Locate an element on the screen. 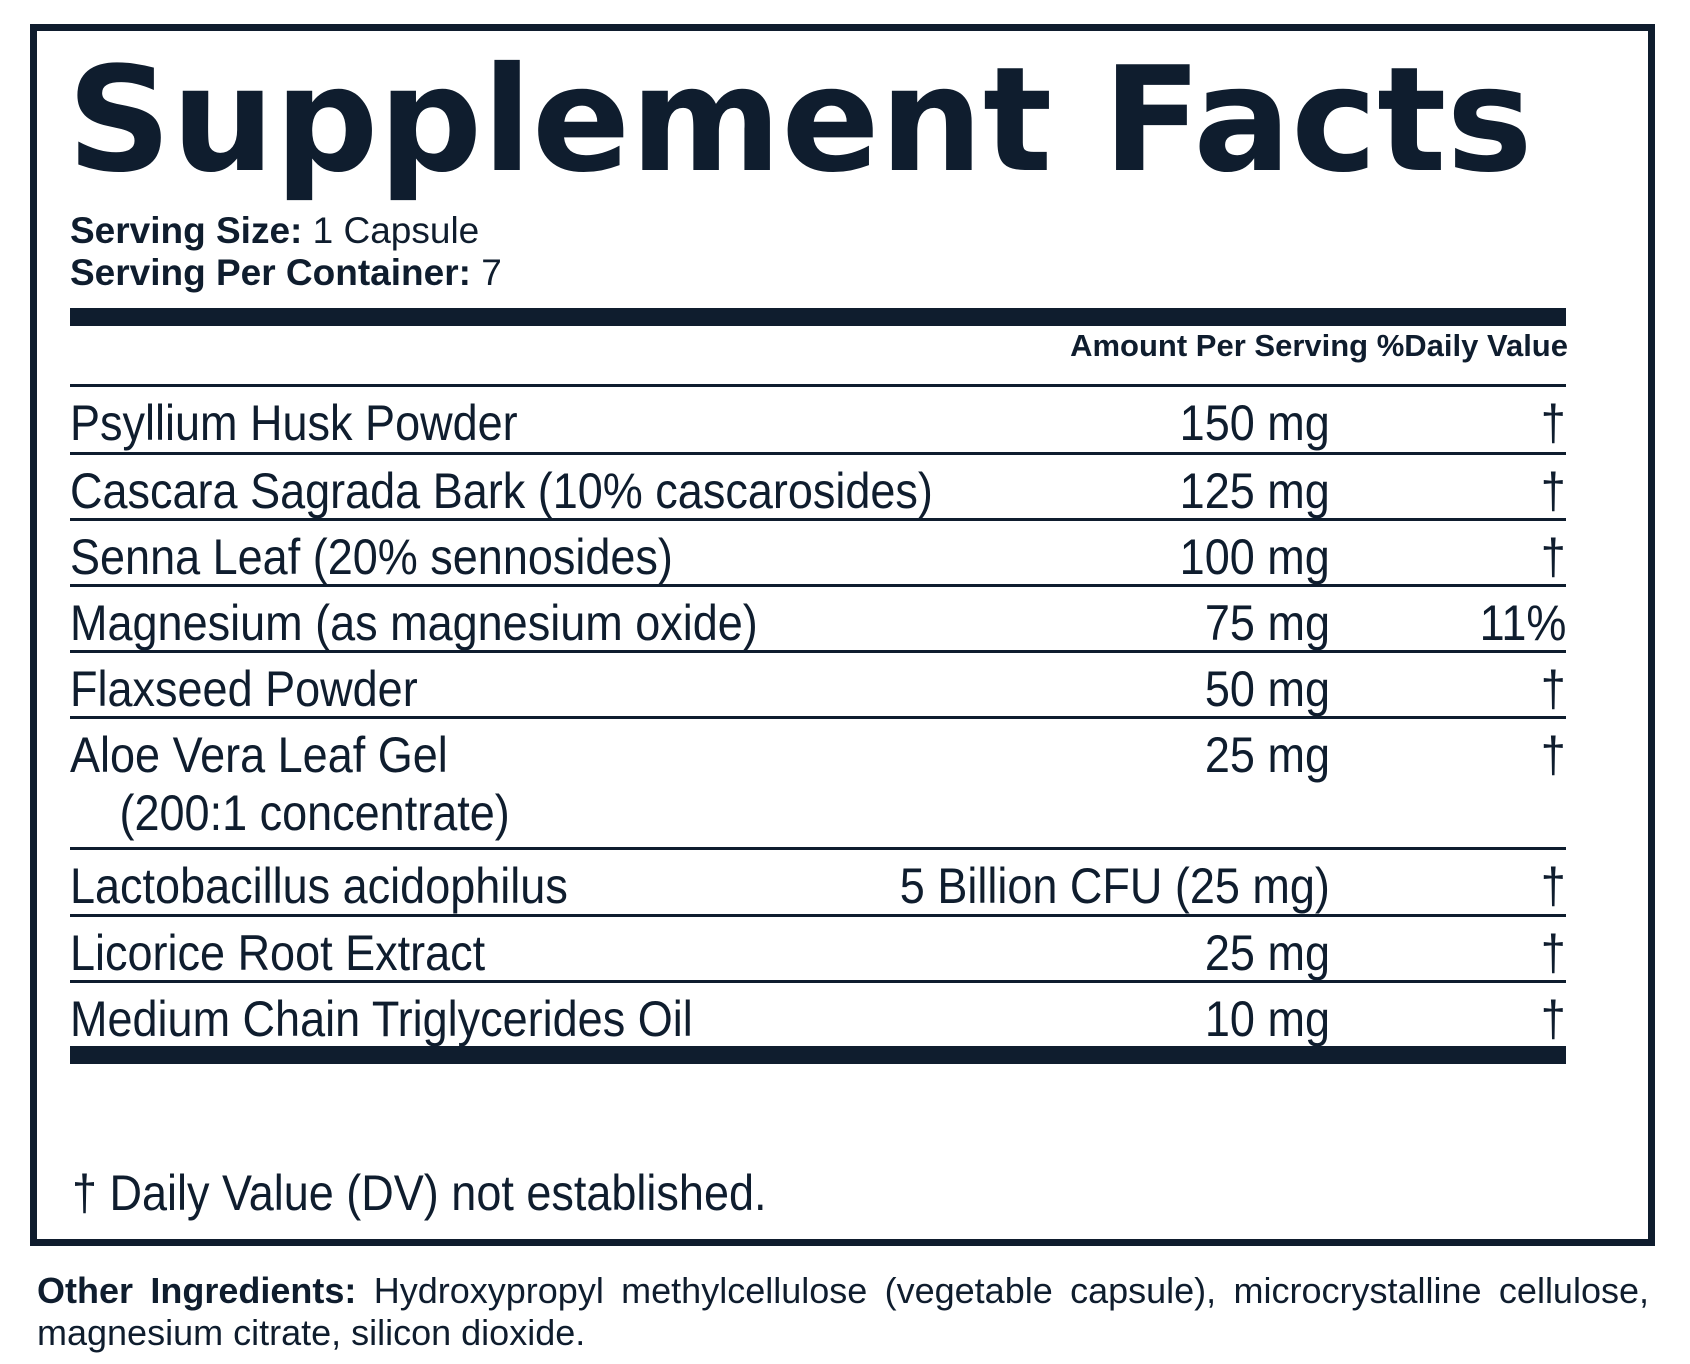 This screenshot has width=1690, height=1364. ingredient-amount: 50 mg is located at coordinates (1267, 689).